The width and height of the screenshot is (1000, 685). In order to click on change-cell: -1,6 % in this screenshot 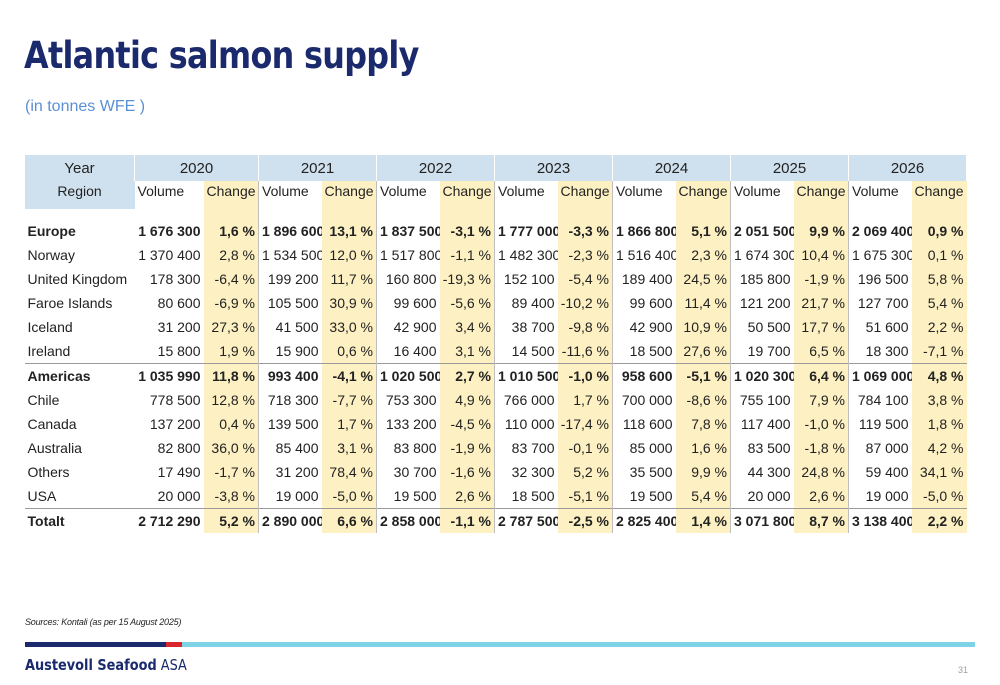, I will do `click(467, 472)`.